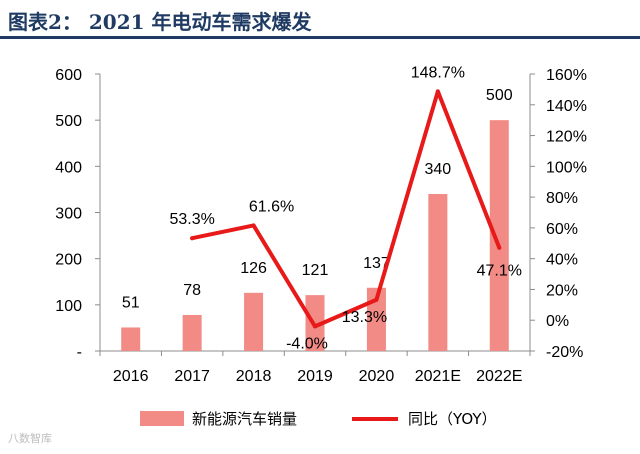  Describe the element at coordinates (68, 121) in the screenshot. I see `left-tick-label: 500` at that location.